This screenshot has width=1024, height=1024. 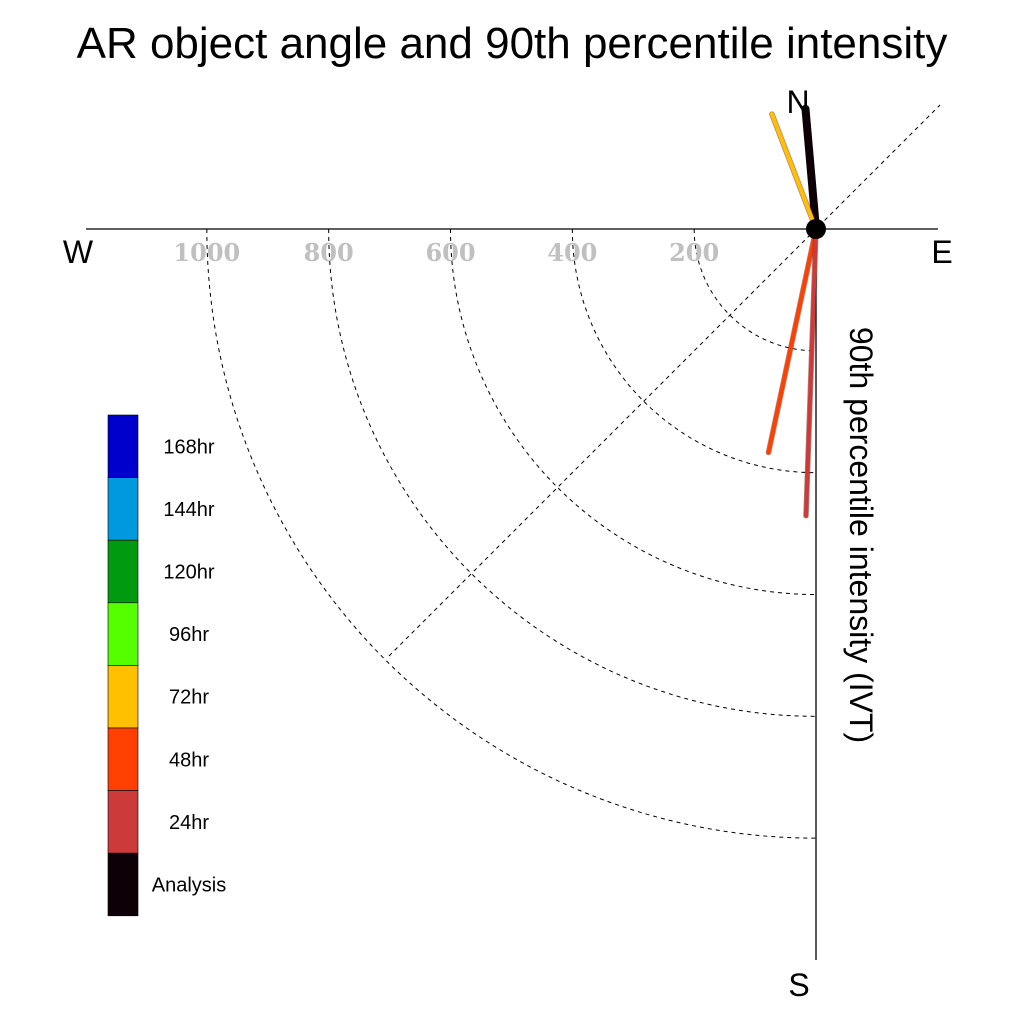 What do you see at coordinates (861, 535) in the screenshot?
I see `radial-axis-label: 90th percentile intensity (IVT)` at bounding box center [861, 535].